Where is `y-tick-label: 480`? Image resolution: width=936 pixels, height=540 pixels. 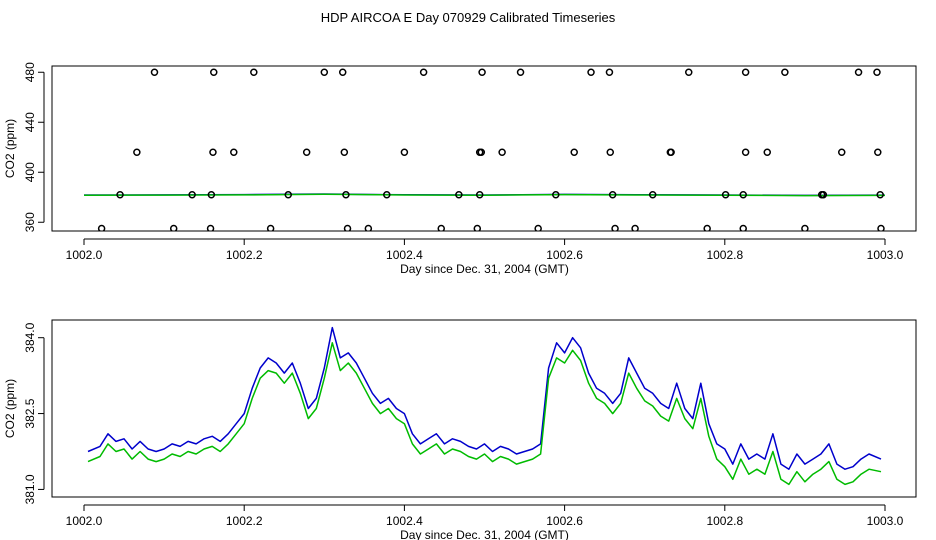
y-tick-label: 480 is located at coordinates (30, 72).